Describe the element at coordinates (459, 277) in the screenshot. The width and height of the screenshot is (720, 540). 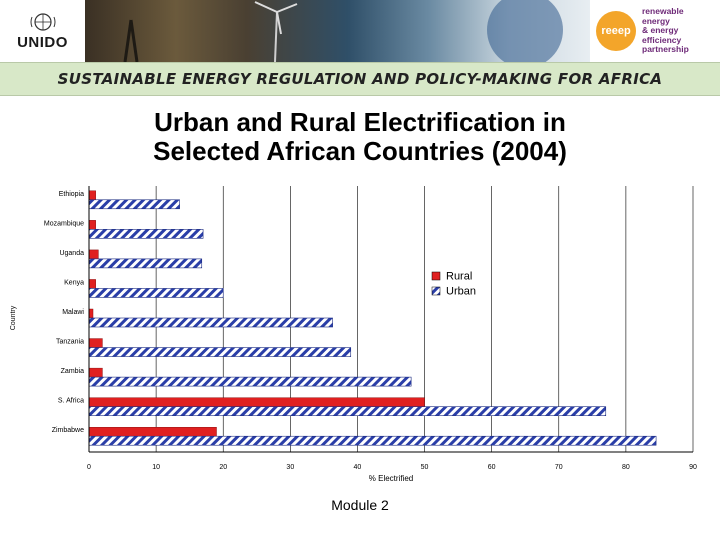
I see `legend-label-rural: Rural` at that location.